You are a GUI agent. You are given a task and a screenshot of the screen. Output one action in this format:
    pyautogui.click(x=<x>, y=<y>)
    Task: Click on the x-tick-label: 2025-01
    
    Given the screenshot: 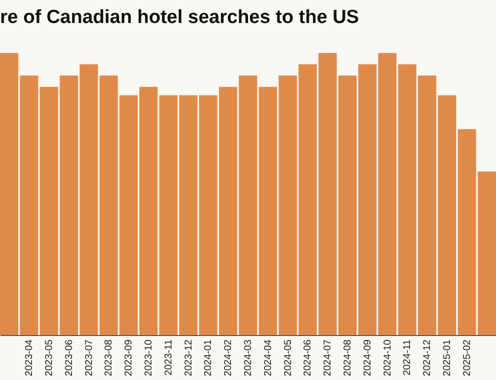 What is the action you would take?
    pyautogui.click(x=448, y=357)
    